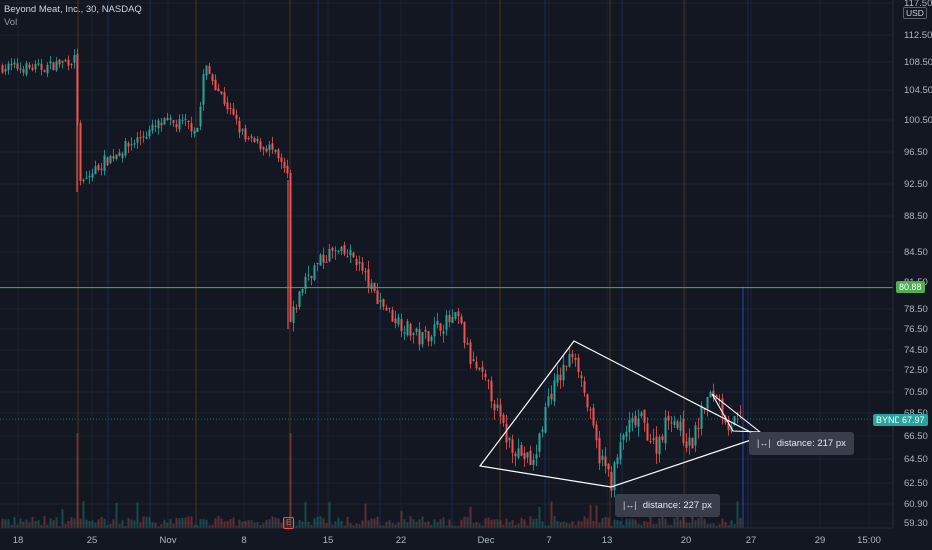 This screenshot has width=932, height=550. I want to click on time-tick-label: 18, so click(18, 540).